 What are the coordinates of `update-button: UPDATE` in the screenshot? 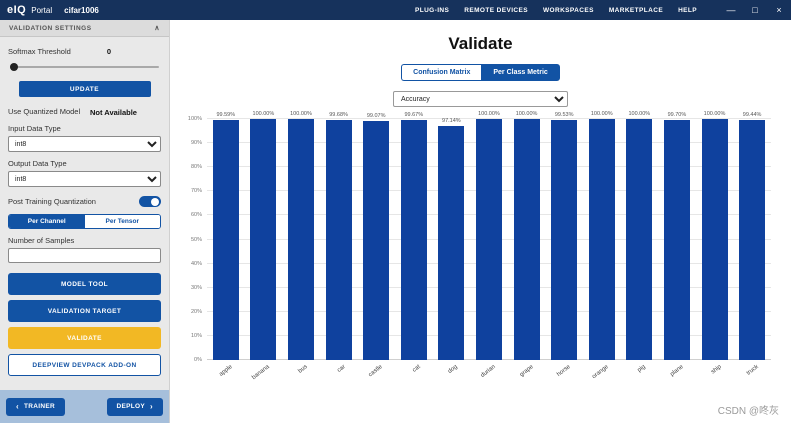 It's located at (84, 89).